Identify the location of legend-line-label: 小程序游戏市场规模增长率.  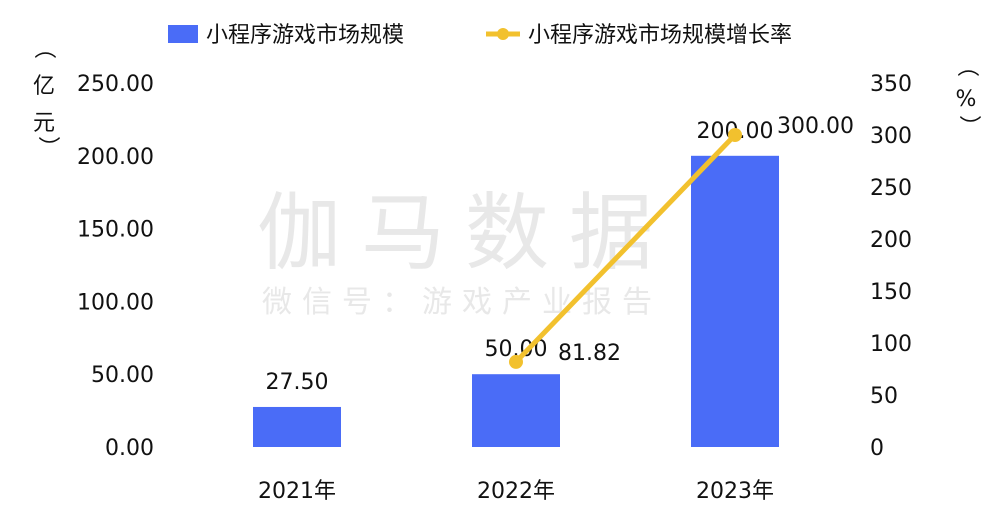
(660, 35).